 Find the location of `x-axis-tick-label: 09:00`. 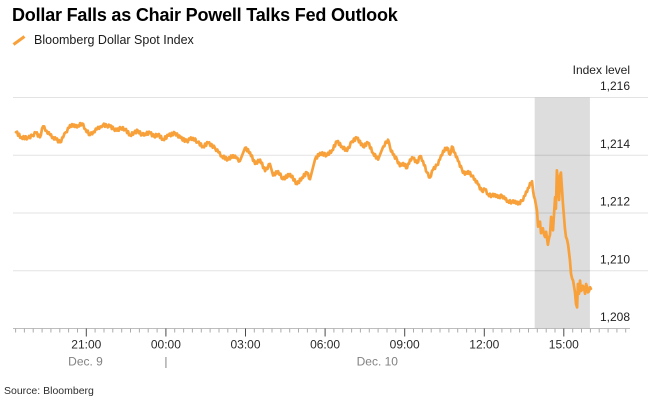

x-axis-tick-label: 09:00 is located at coordinates (405, 345).